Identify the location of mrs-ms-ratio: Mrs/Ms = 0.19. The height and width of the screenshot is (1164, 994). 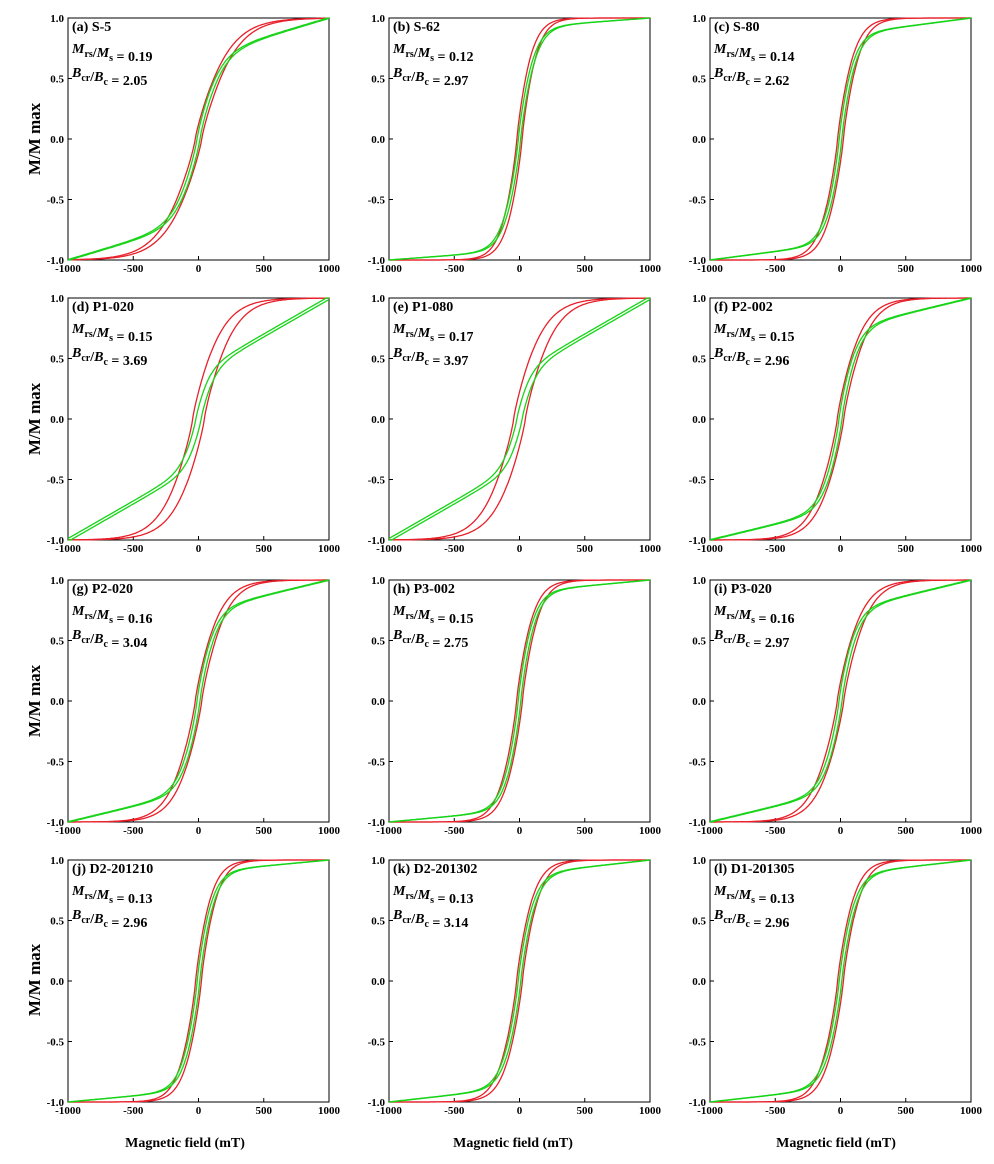
(112, 53).